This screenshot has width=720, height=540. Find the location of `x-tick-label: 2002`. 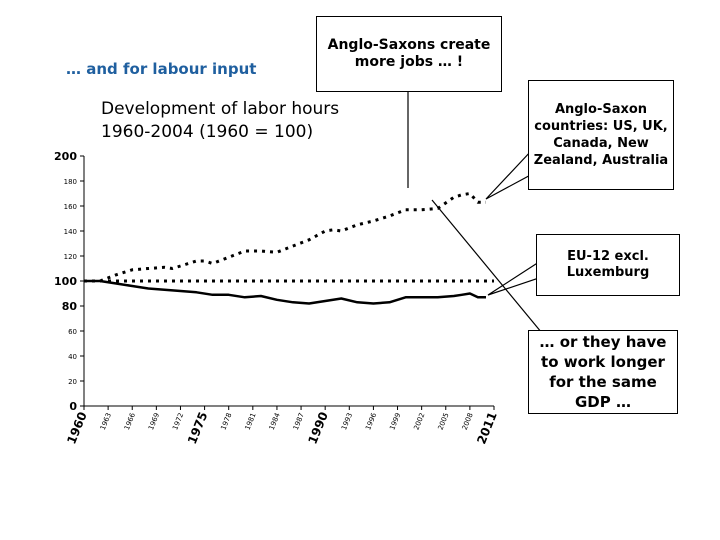

x-tick-label: 2002 is located at coordinates (419, 422).